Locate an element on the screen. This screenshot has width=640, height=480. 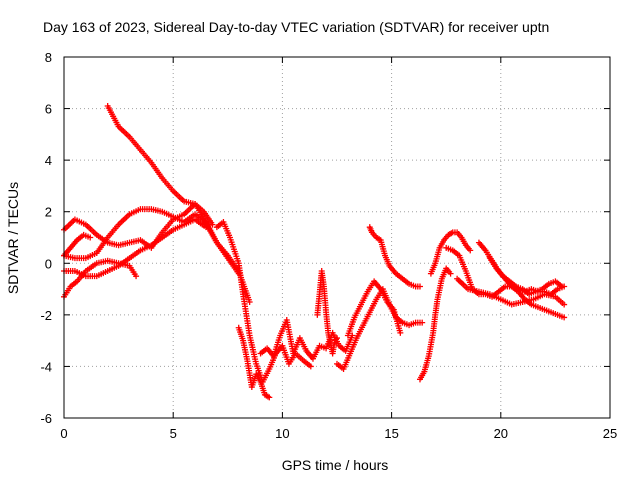
x-tick-label: 20 is located at coordinates (501, 433).